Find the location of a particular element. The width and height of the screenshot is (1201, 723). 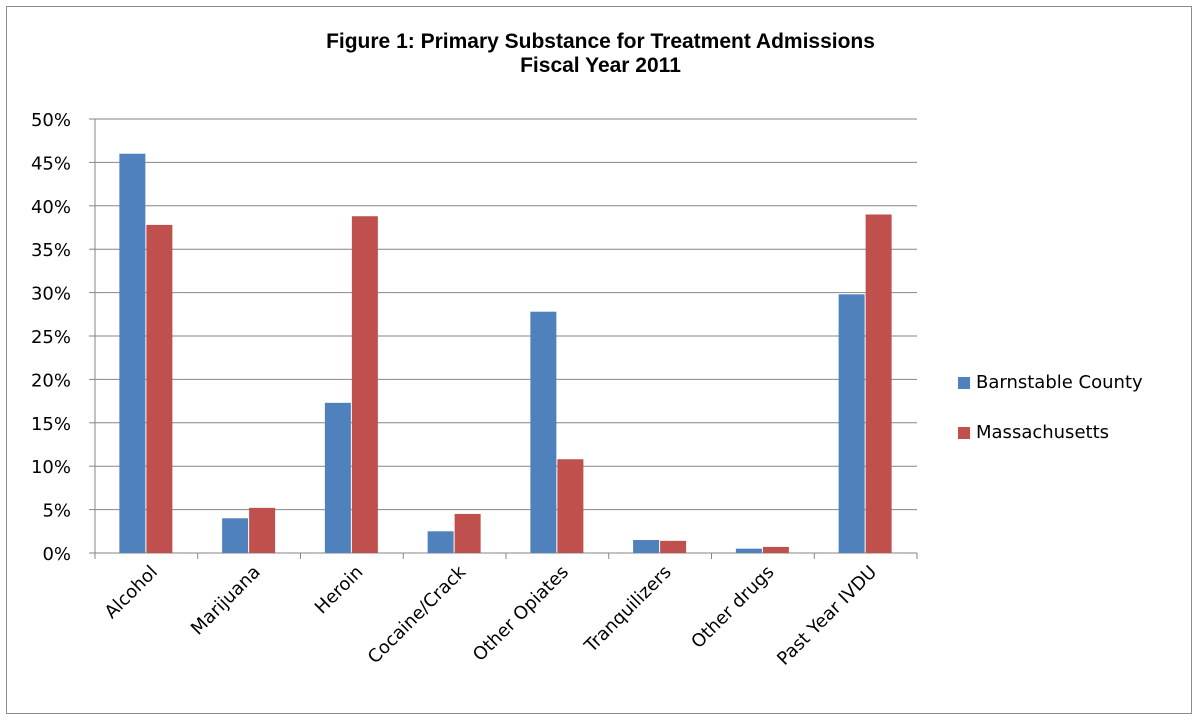

y-tick-label: 35% is located at coordinates (51, 250).